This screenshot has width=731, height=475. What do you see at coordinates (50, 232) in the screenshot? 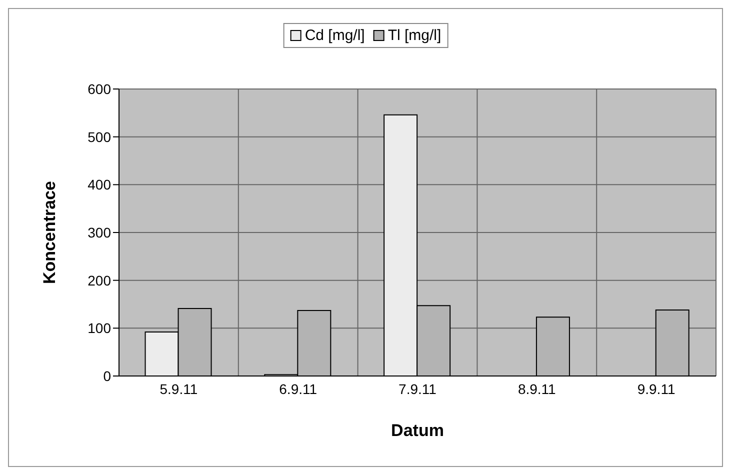
I see `y-axis-title: Koncentrace` at bounding box center [50, 232].